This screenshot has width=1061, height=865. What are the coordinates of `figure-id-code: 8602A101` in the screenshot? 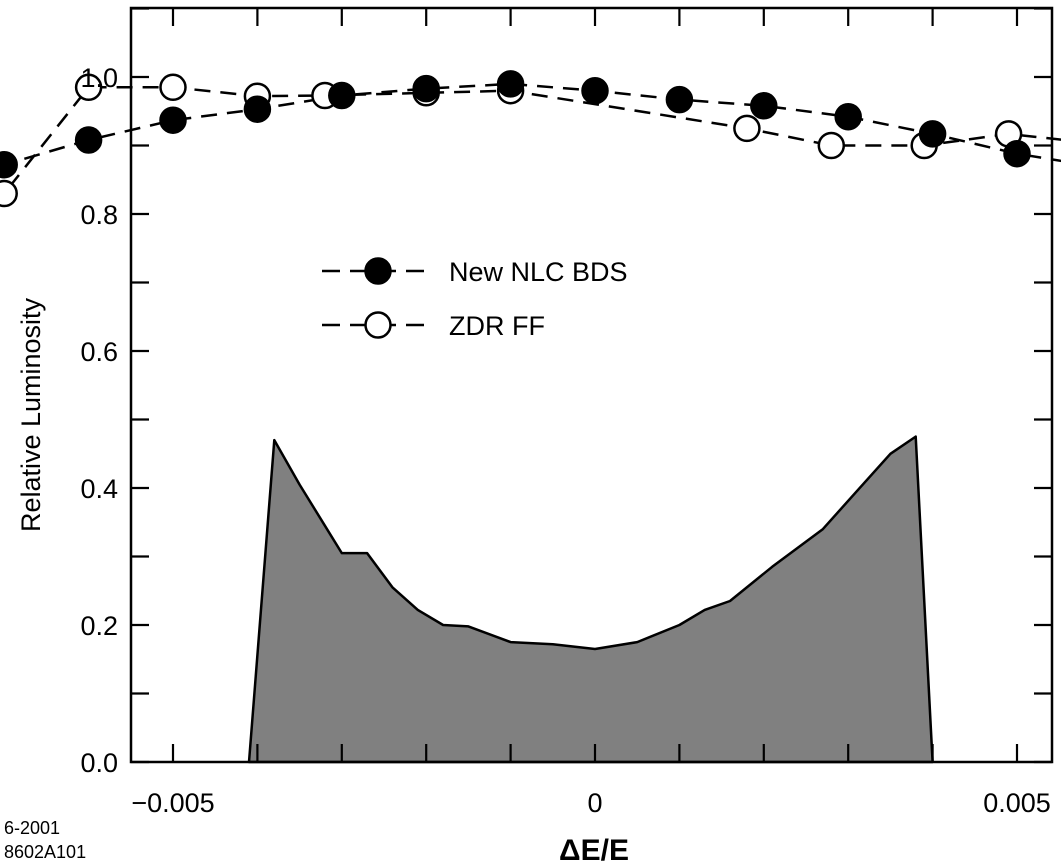 It's located at (45, 852).